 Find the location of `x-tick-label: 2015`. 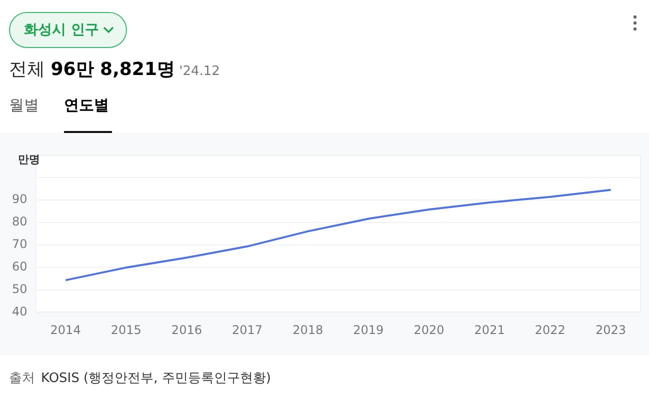

x-tick-label: 2015 is located at coordinates (126, 329).